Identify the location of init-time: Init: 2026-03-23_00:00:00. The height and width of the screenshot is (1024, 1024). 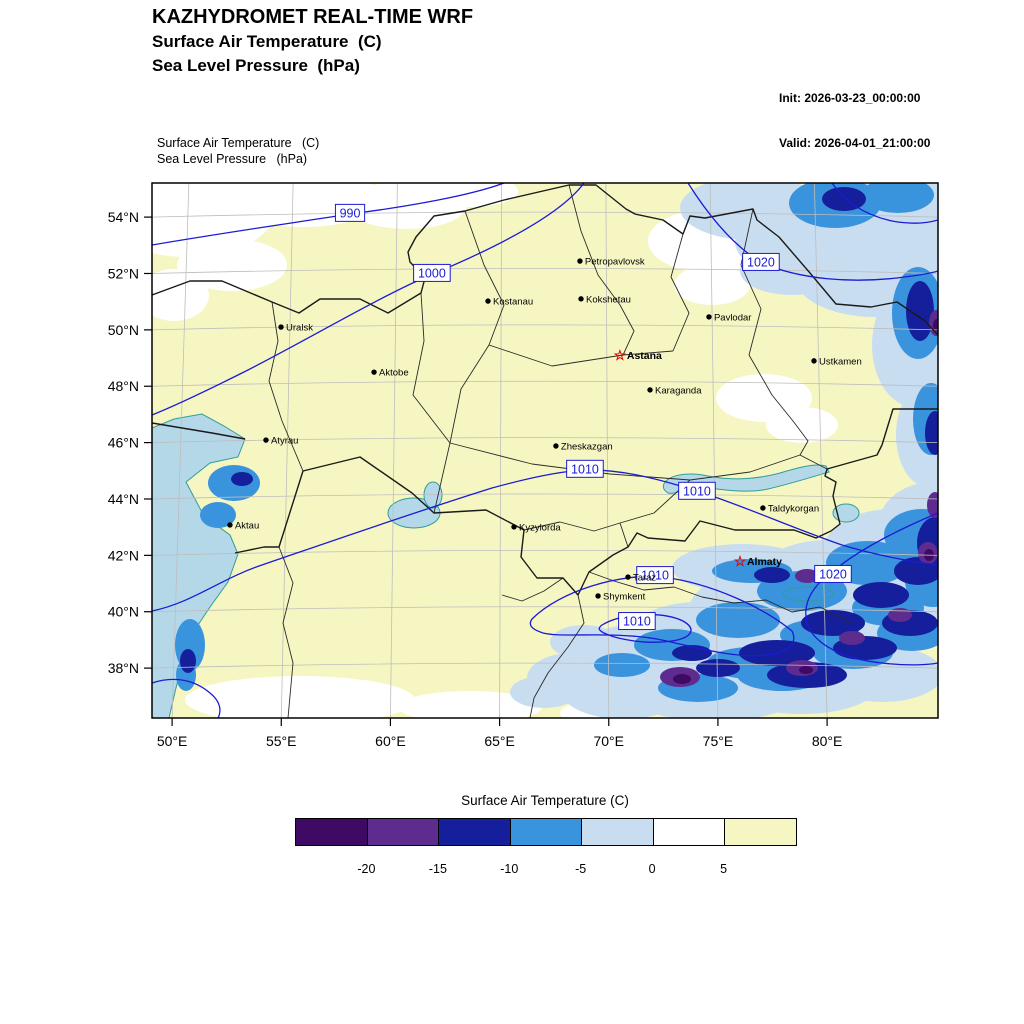
(850, 98).